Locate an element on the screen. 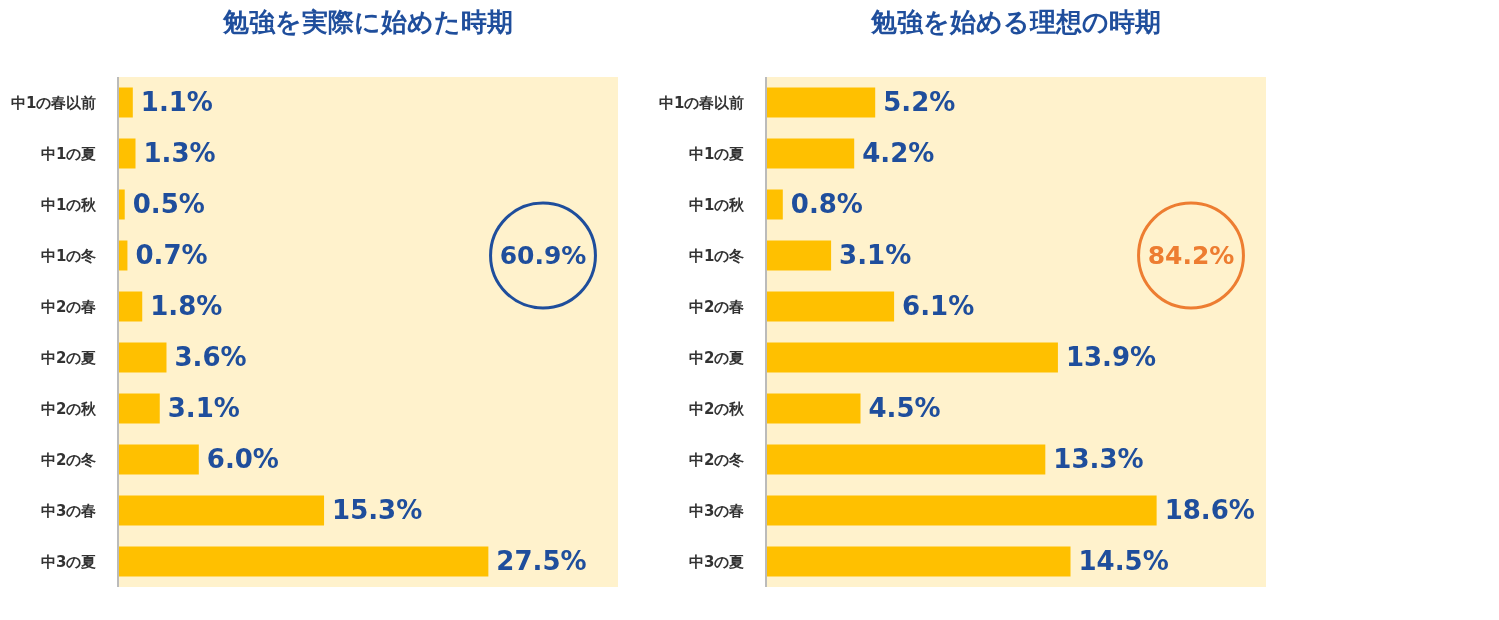 Image resolution: width=1499 pixels, height=620 pixels. data-label: 4.2% is located at coordinates (898, 152).